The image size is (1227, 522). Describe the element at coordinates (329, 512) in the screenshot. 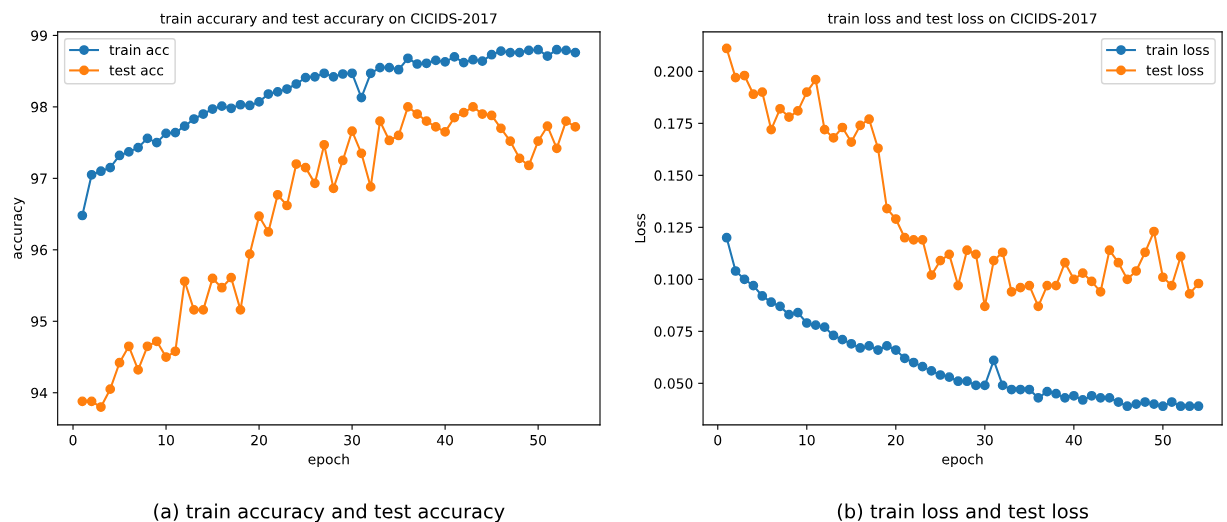

I see `text: (a) train accuracy and test accuracy` at that location.